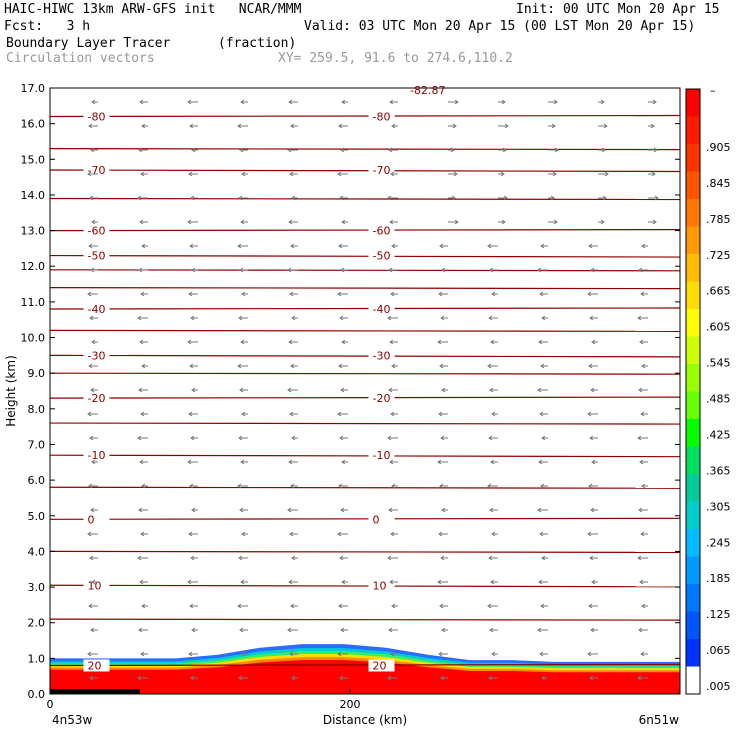 This screenshot has width=740, height=740. Describe the element at coordinates (37, 623) in the screenshot. I see `y-tick-label: 2.0` at that location.